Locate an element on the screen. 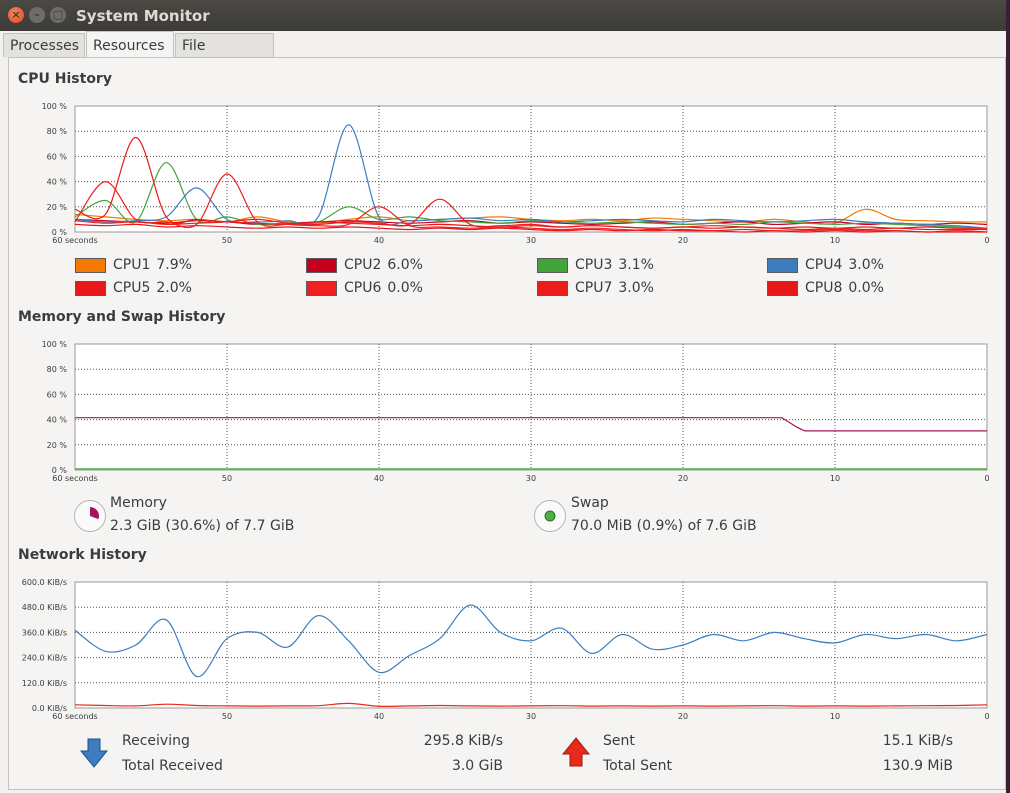 This screenshot has height=793, width=1010. memory-label: Memory is located at coordinates (138, 503).